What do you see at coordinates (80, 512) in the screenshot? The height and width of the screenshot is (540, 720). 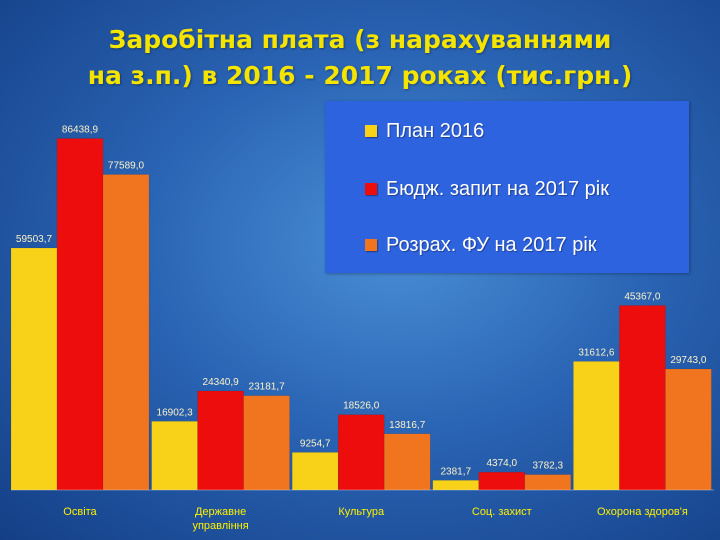 I see `x-tick-label-osvita: Освіта` at bounding box center [80, 512].